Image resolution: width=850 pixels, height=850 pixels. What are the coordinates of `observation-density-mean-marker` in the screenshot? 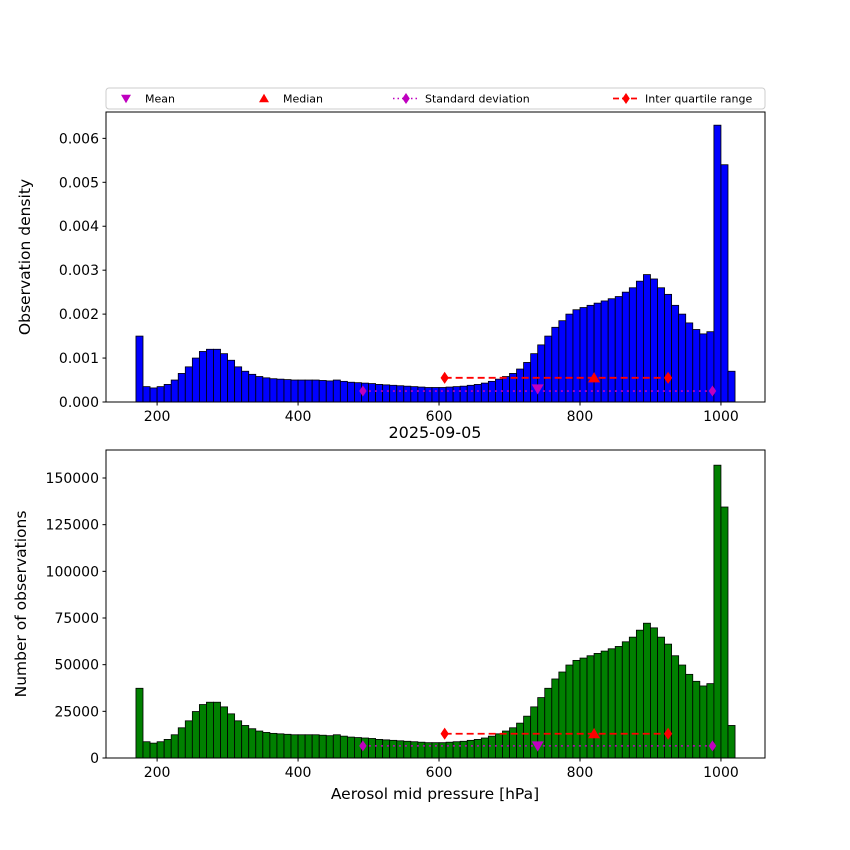 It's located at (537, 389).